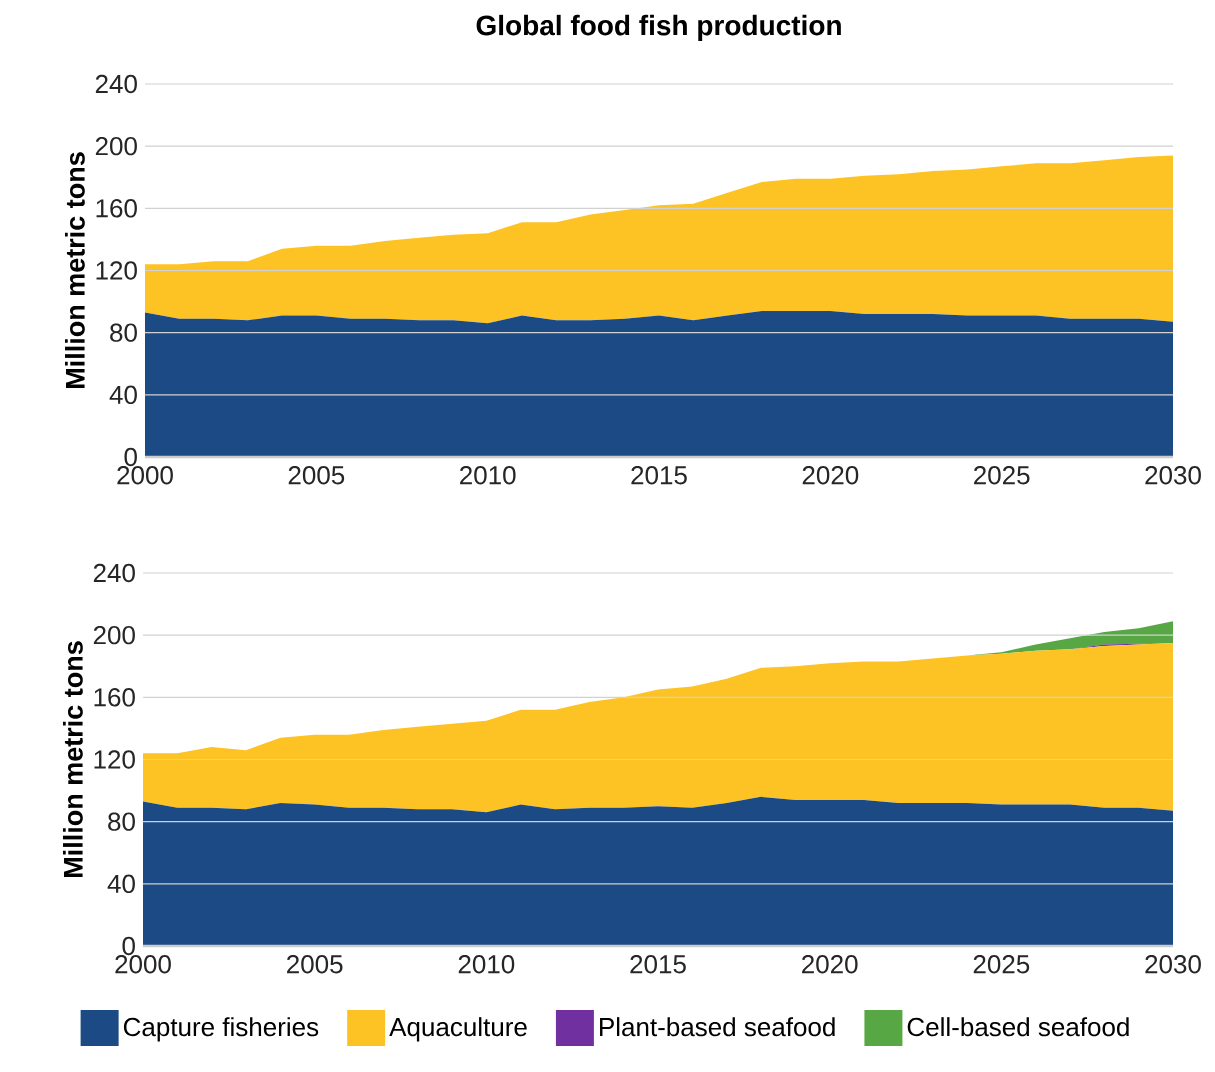 Image resolution: width=1215 pixels, height=1072 pixels. What do you see at coordinates (221, 1029) in the screenshot?
I see `legend-label: Capture fisheries` at bounding box center [221, 1029].